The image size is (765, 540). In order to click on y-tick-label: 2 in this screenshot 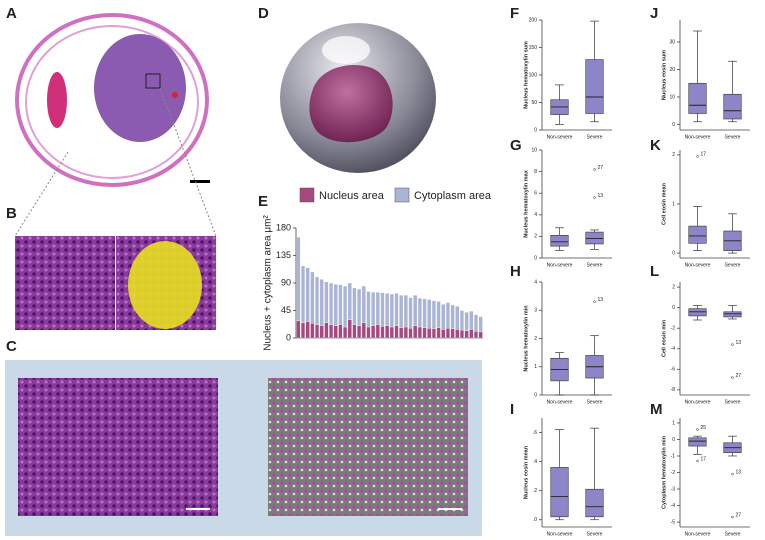, I will do `click(673, 155)`.